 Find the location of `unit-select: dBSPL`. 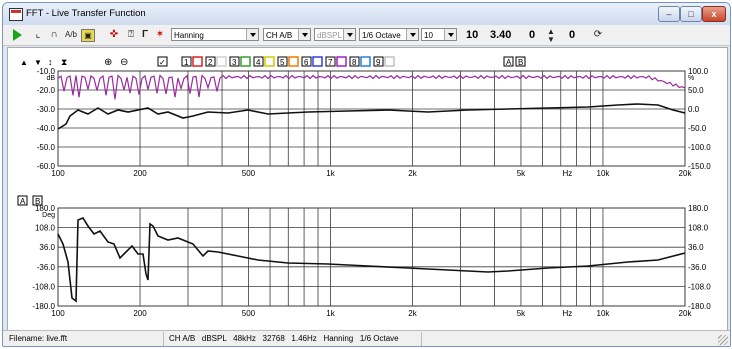

unit-select: dBSPL is located at coordinates (335, 34).